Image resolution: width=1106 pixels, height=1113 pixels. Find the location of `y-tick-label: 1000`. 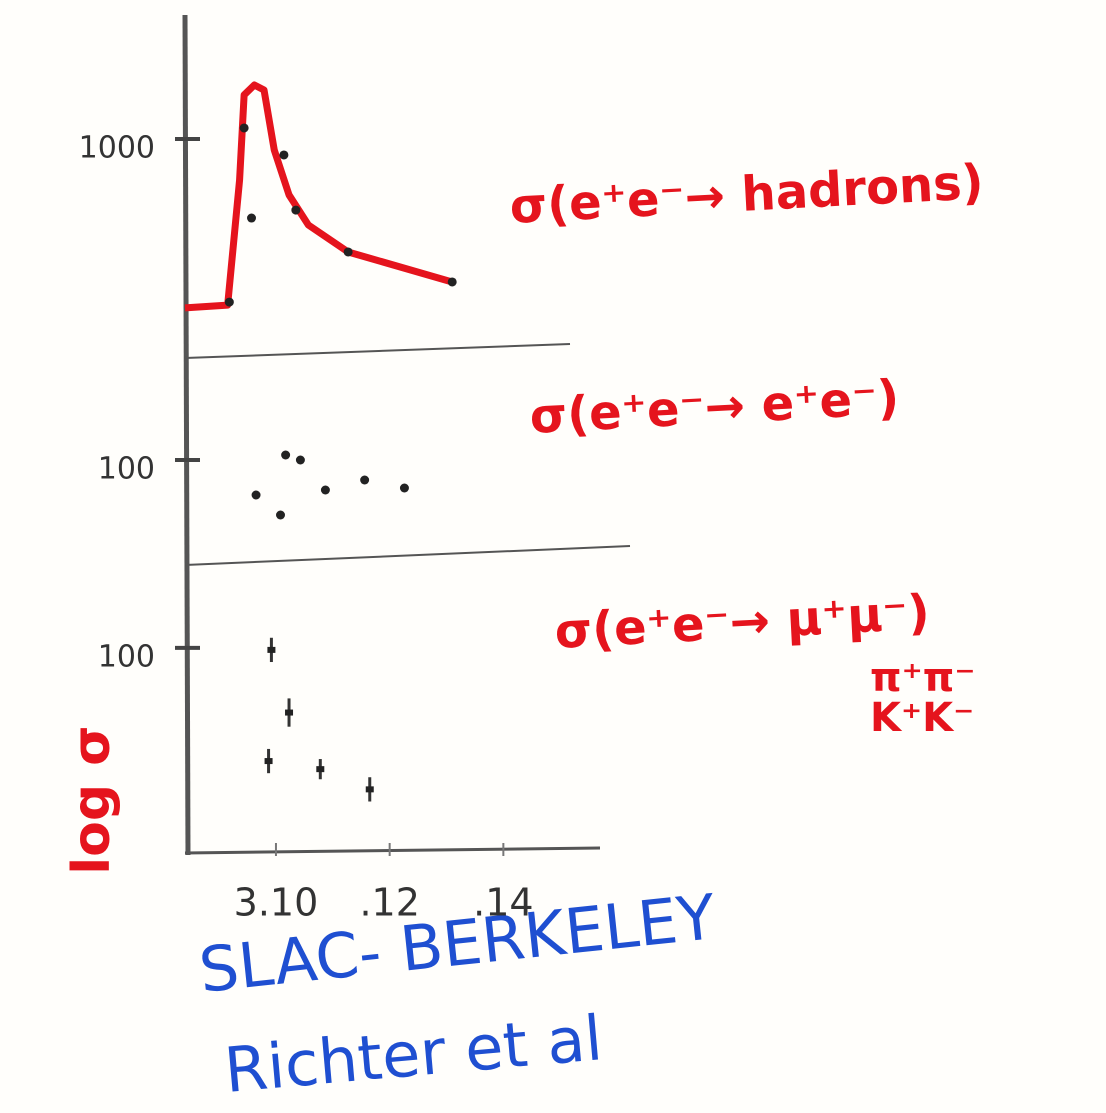

y-tick-label: 1000 is located at coordinates (117, 148).